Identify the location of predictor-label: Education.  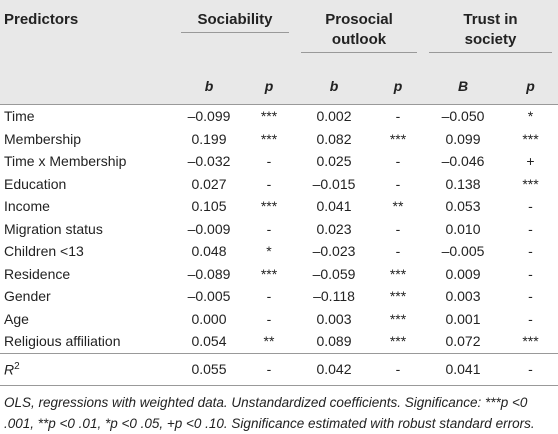
(35, 183).